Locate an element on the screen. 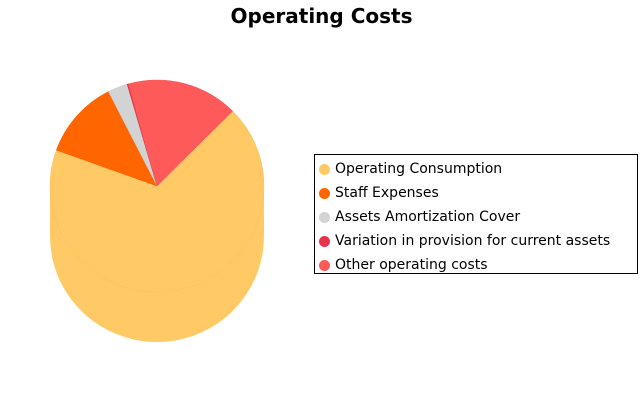  legend-item: Operating Consumption is located at coordinates (476, 169).